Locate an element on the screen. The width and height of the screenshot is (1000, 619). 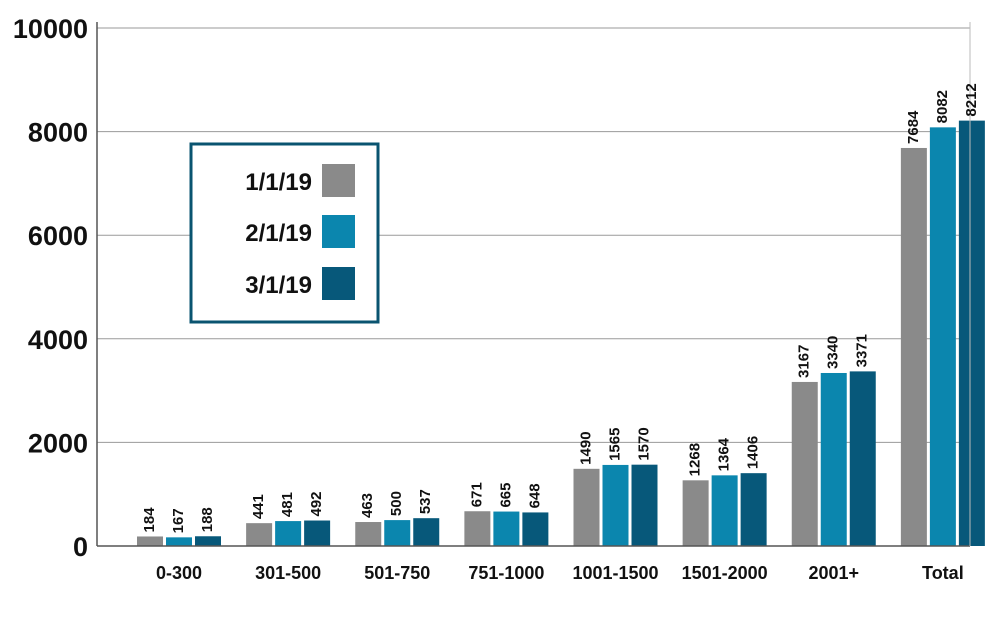
bar-751-1000-1/1/19 is located at coordinates (477, 528).